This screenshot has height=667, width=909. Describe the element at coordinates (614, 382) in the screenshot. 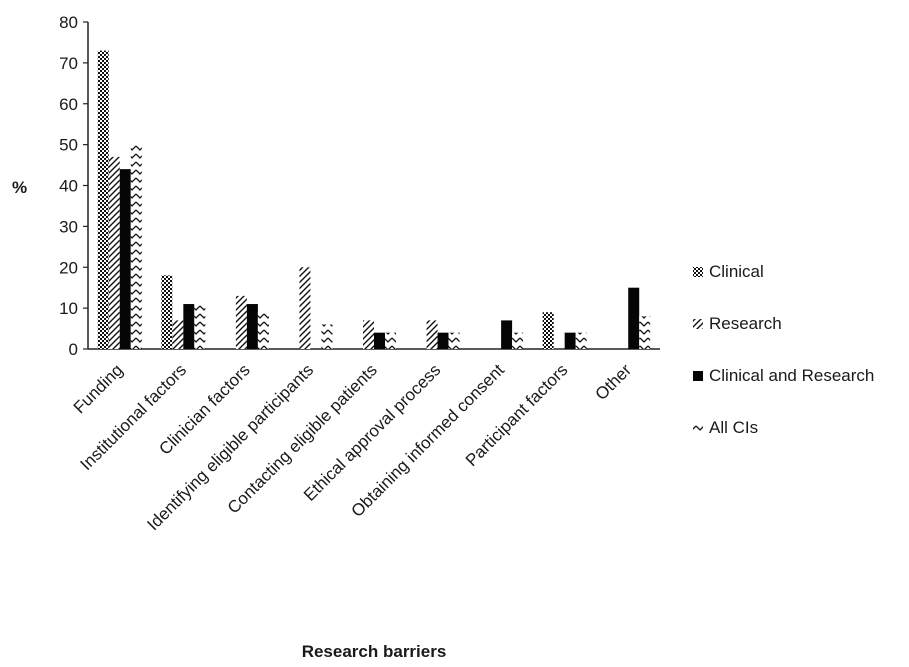

I see `category-label: Other` at that location.